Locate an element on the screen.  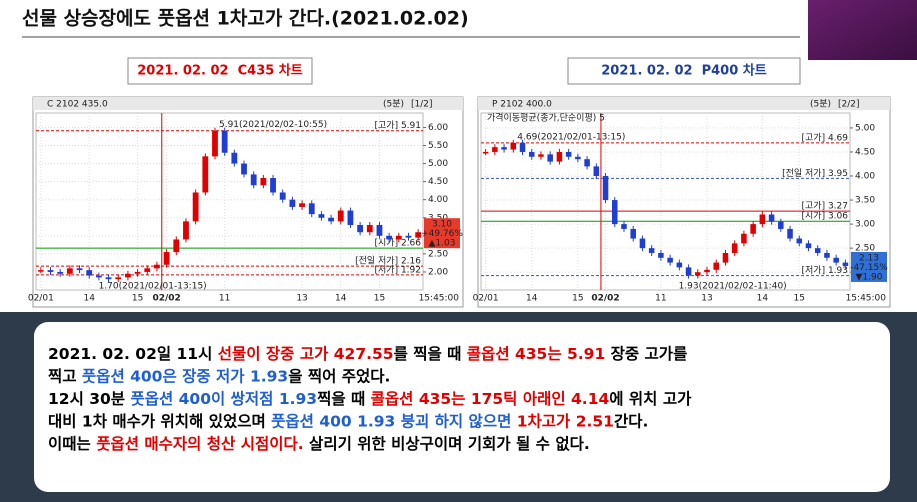
text-run: 콜옵션 435는 5.91 is located at coordinates (536, 354).